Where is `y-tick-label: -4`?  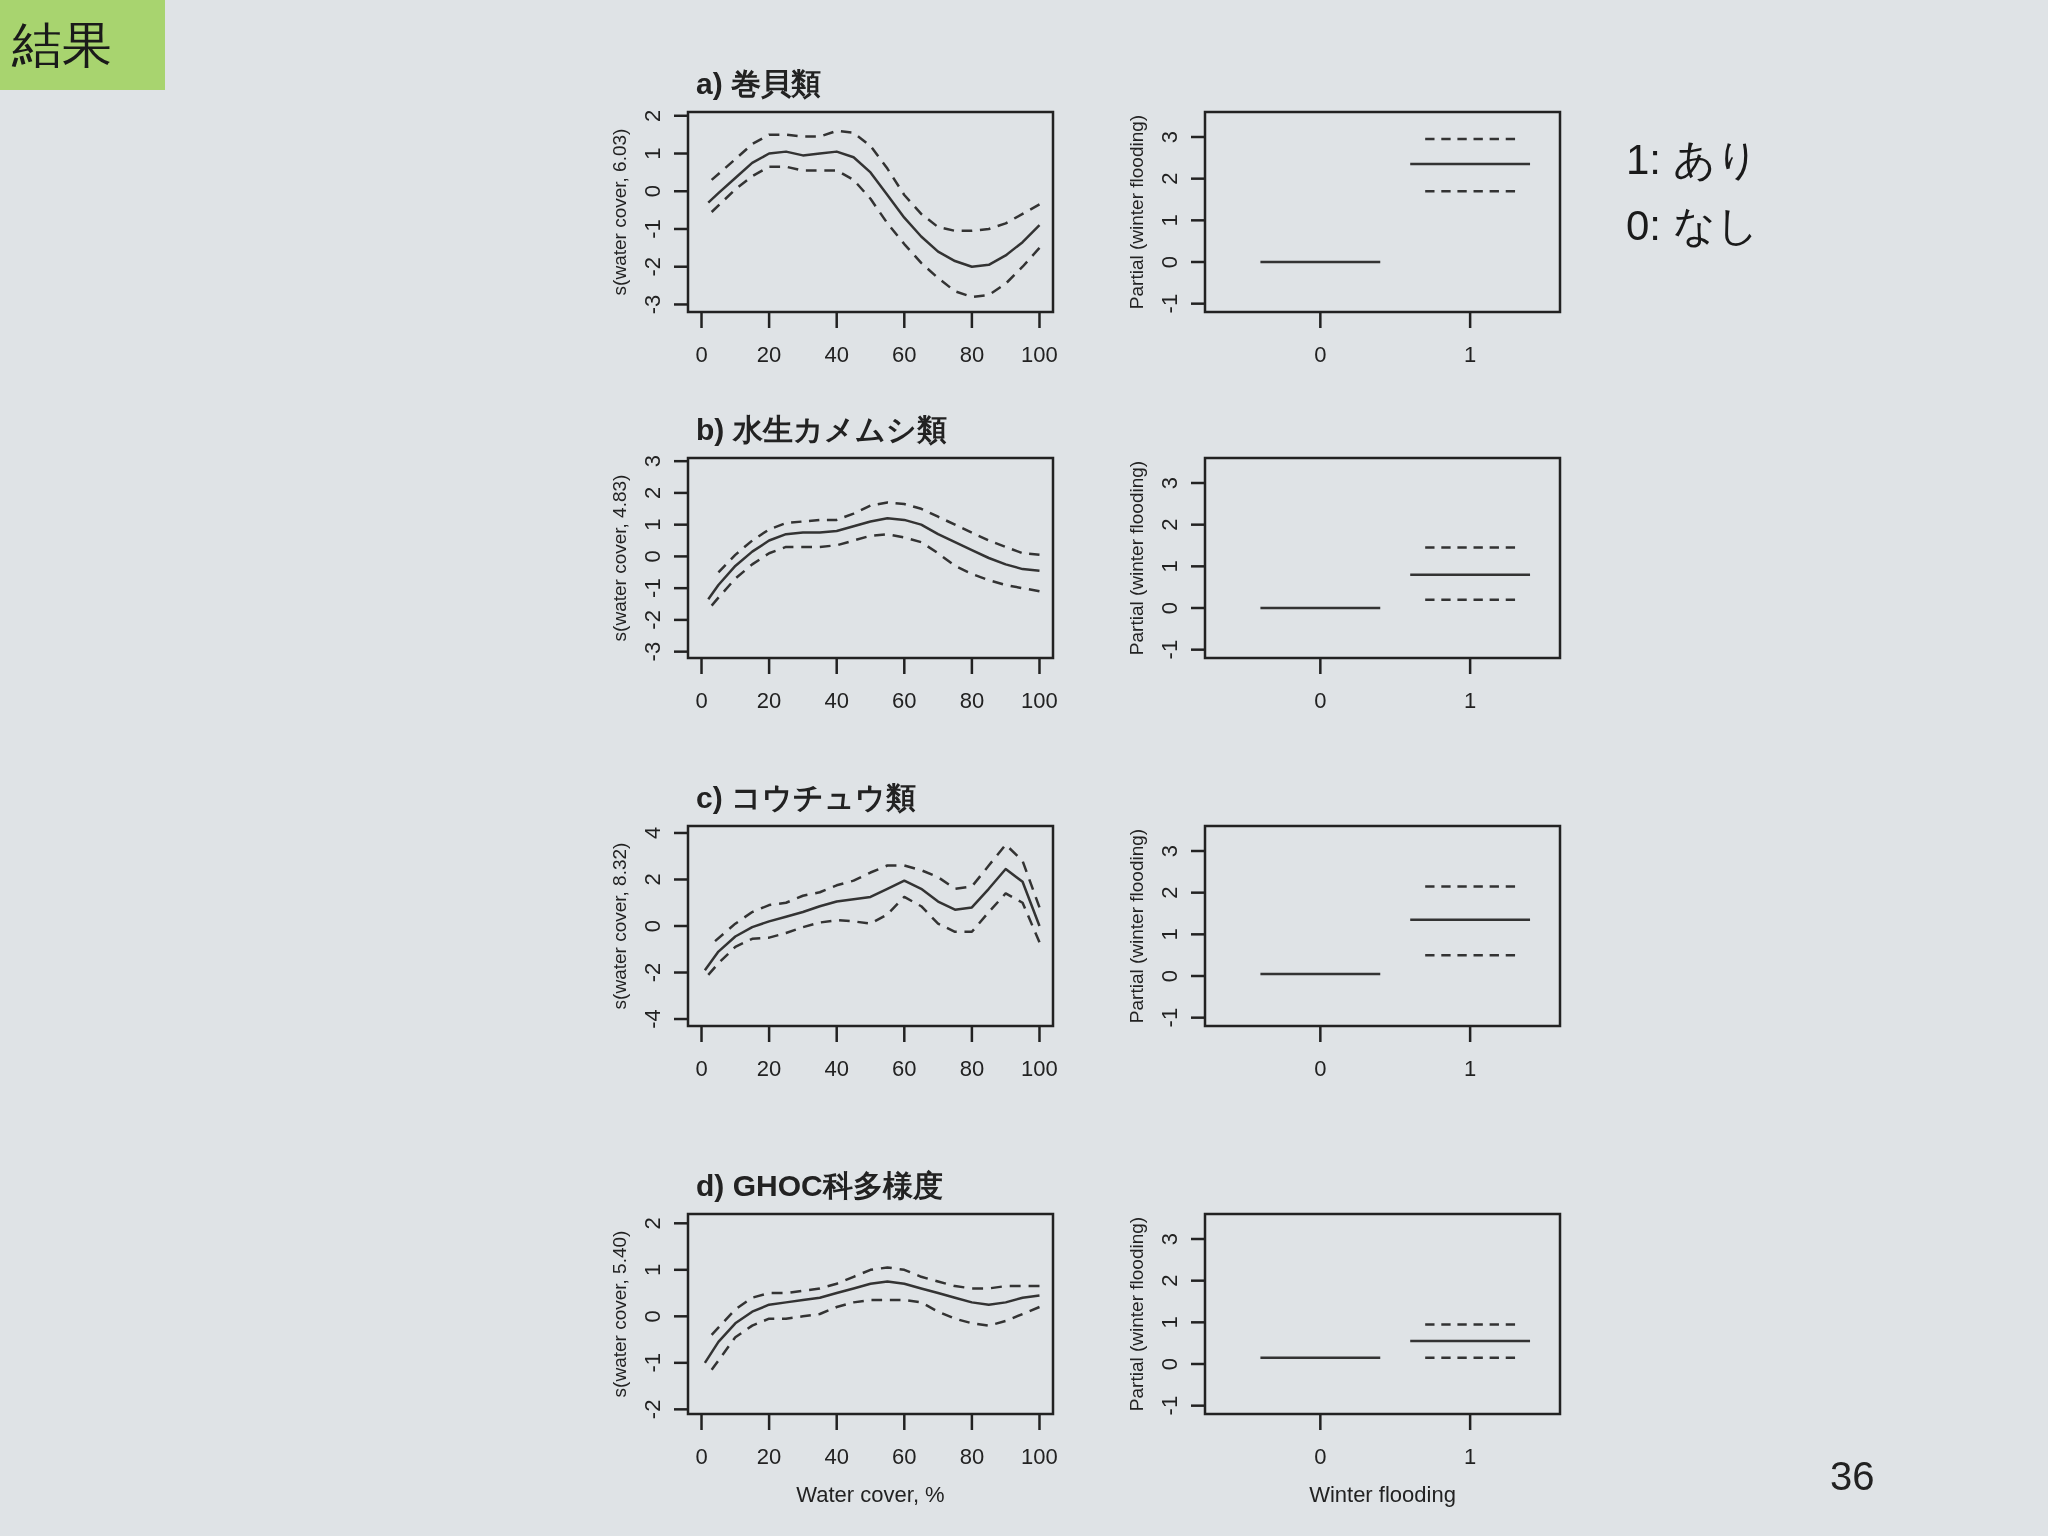 y-tick-label: -4 is located at coordinates (652, 1019).